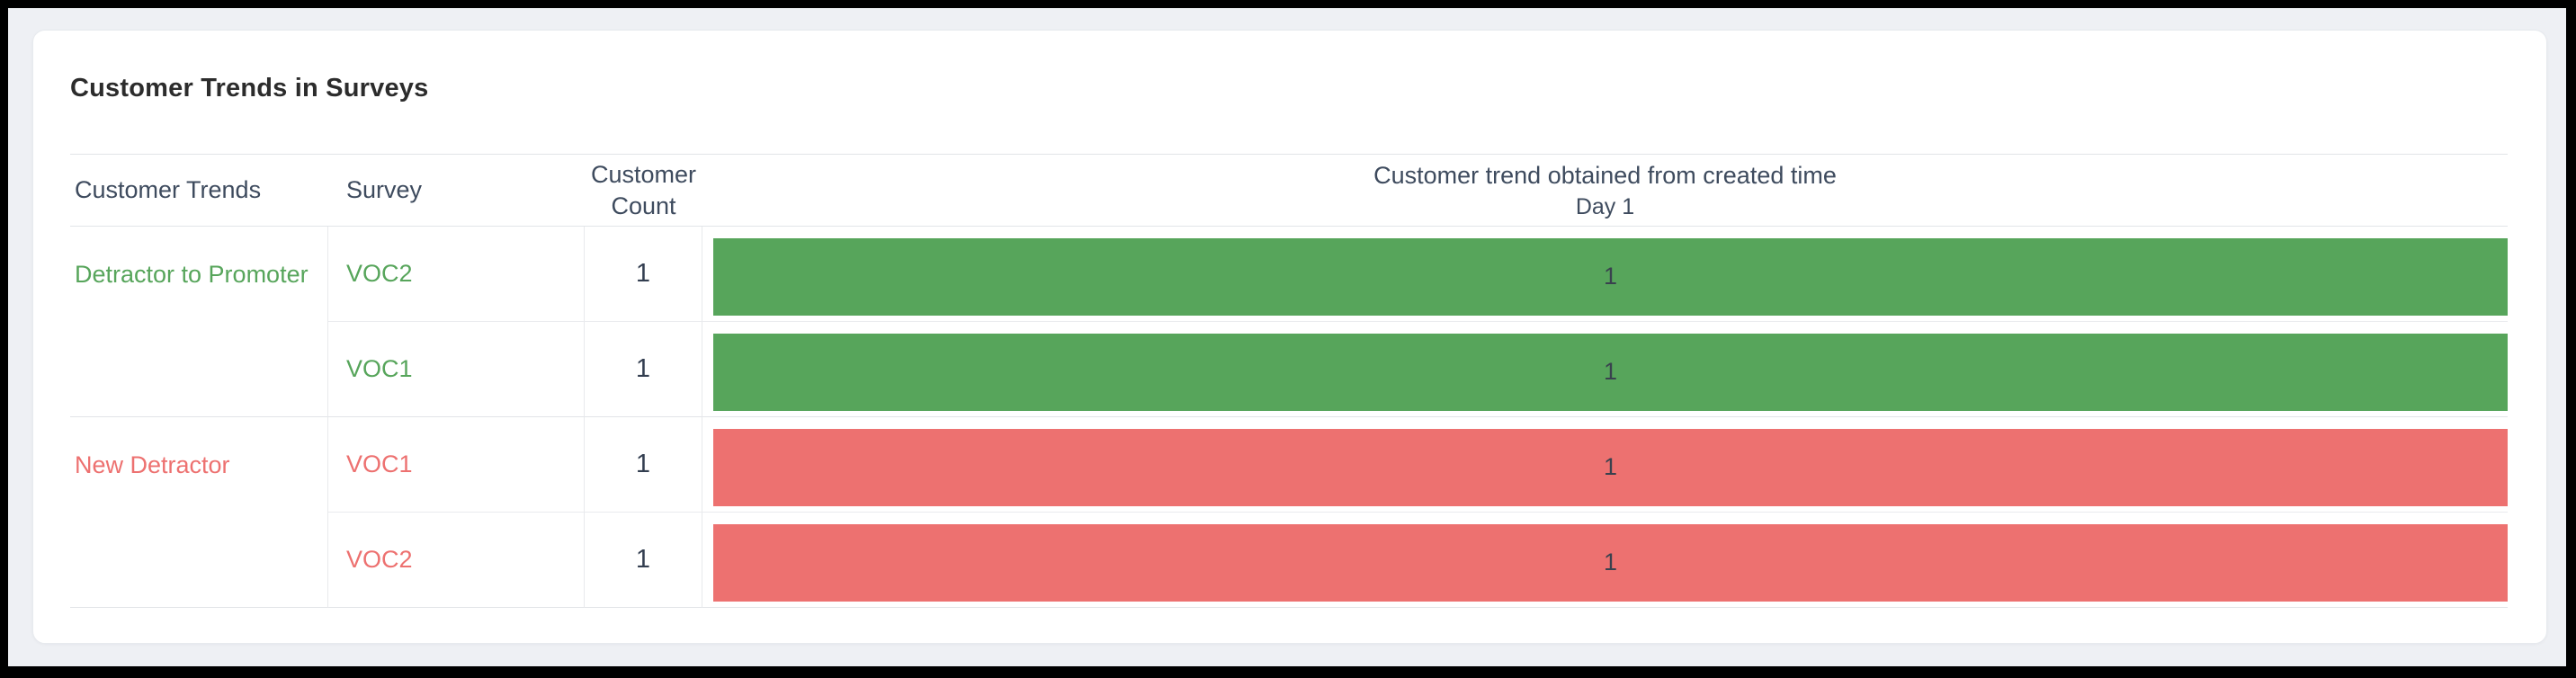 The image size is (2576, 678). I want to click on chart-axis-tick-day1: Day 1, so click(1605, 206).